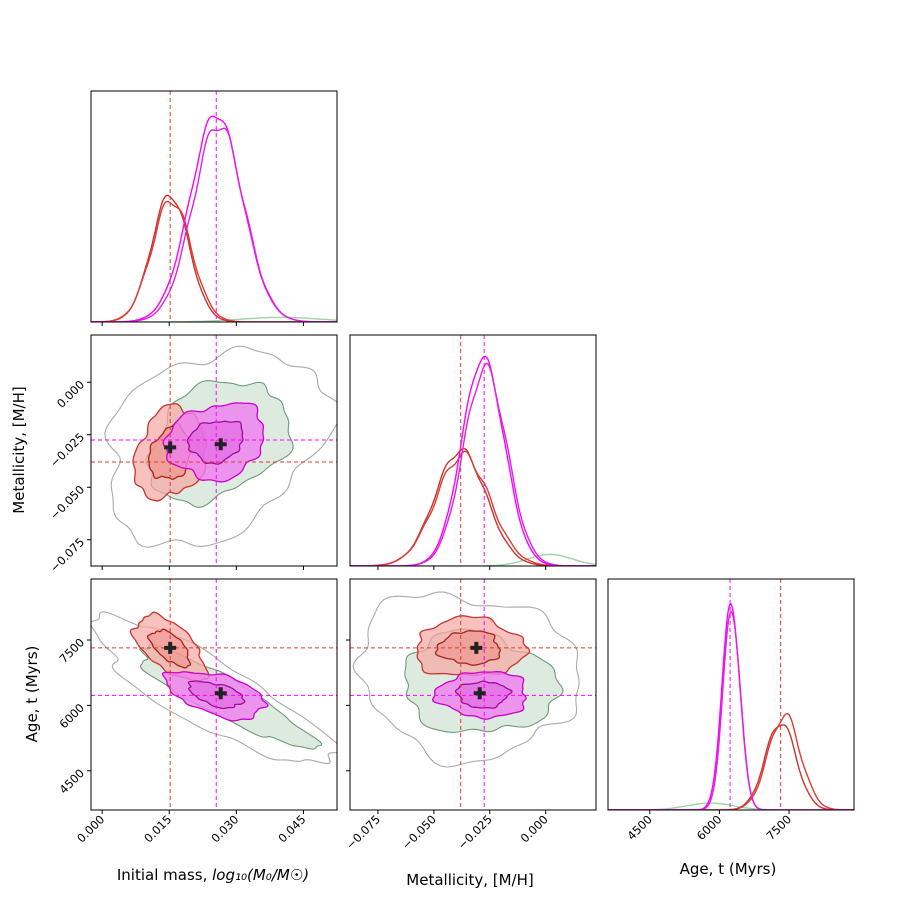  Describe the element at coordinates (728, 869) in the screenshot. I see `xlabel-age: Age, t (Myrs)` at that location.